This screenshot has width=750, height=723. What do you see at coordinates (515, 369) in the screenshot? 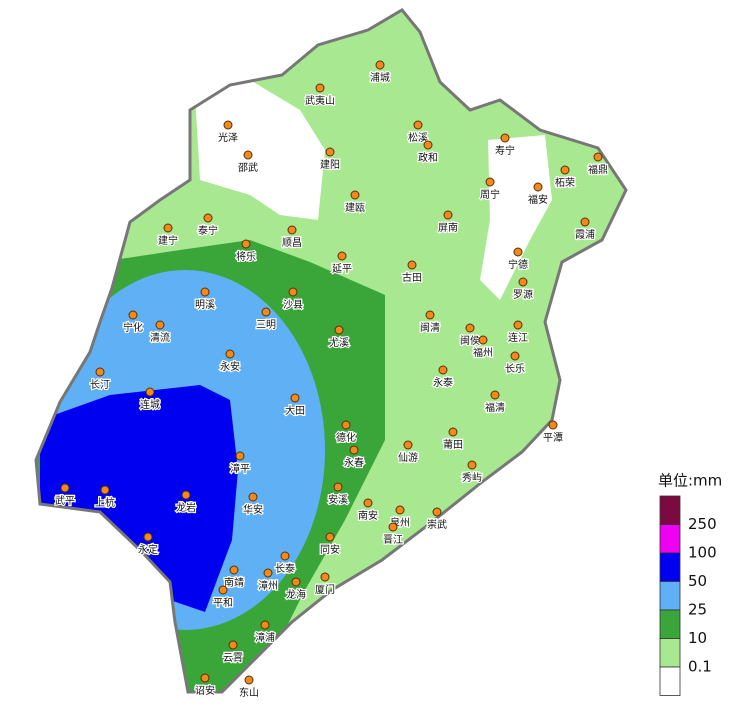
I see `city-label: 长乐` at bounding box center [515, 369].